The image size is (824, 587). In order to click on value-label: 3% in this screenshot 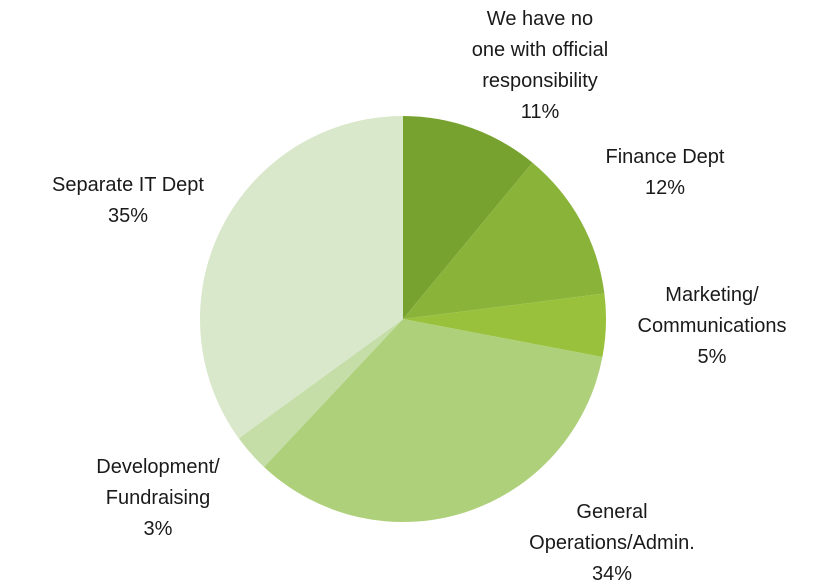, I will do `click(158, 529)`.